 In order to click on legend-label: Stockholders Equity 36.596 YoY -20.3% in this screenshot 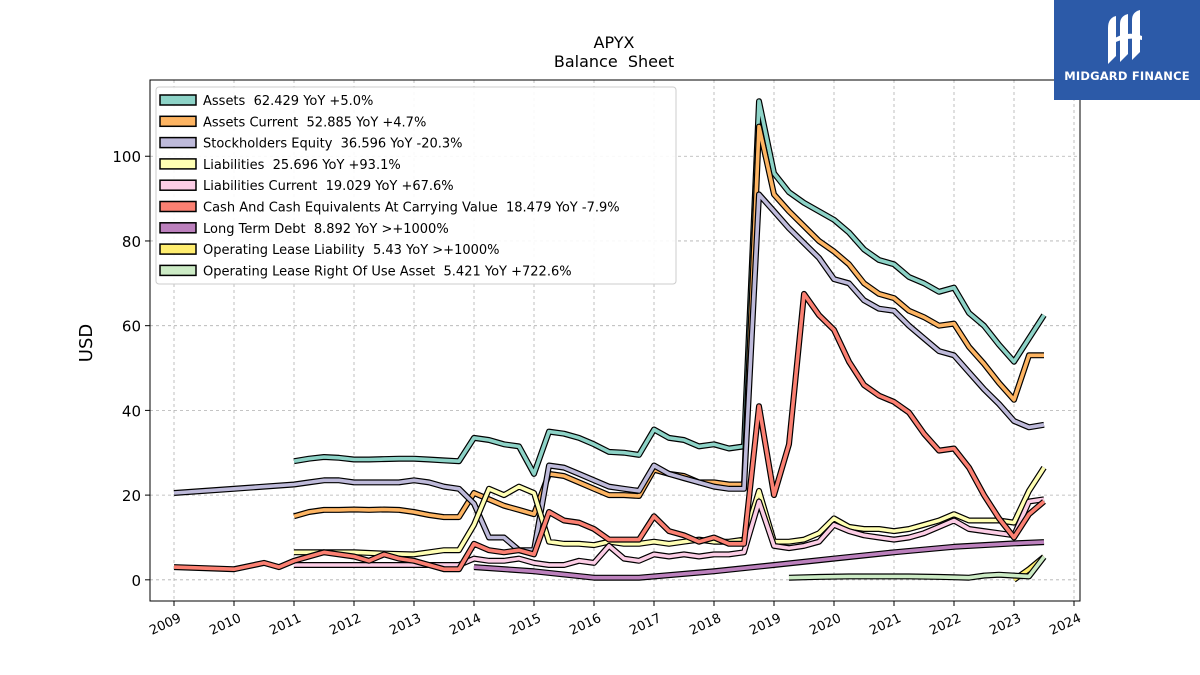, I will do `click(333, 144)`.